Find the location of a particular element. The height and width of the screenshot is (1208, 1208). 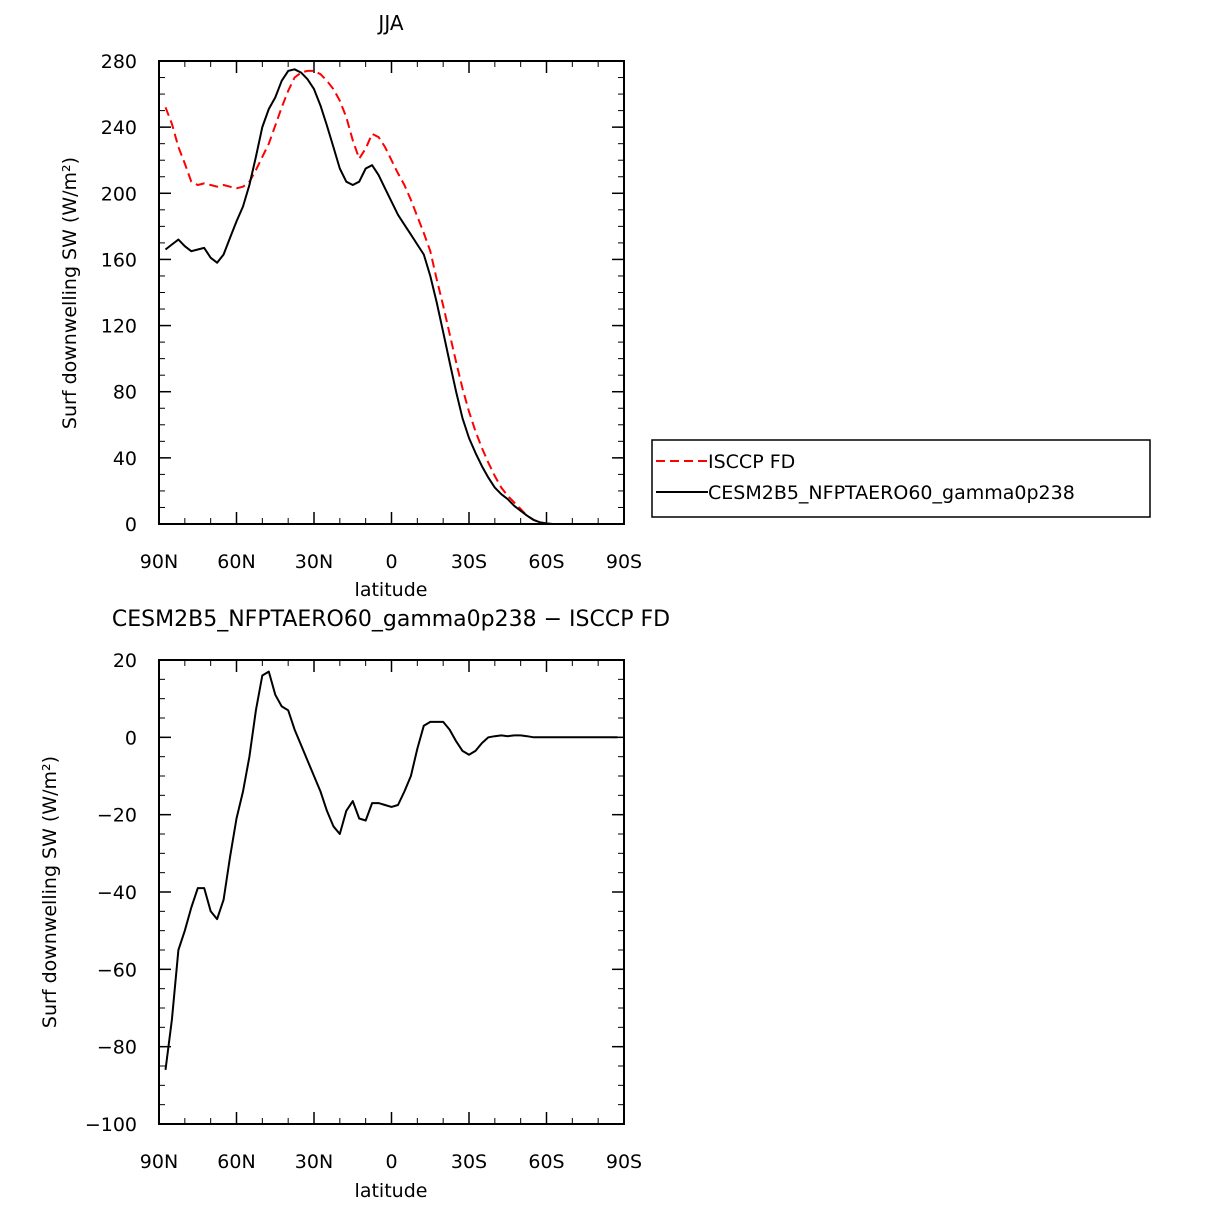

top-plot-frame is located at coordinates (391, 292).